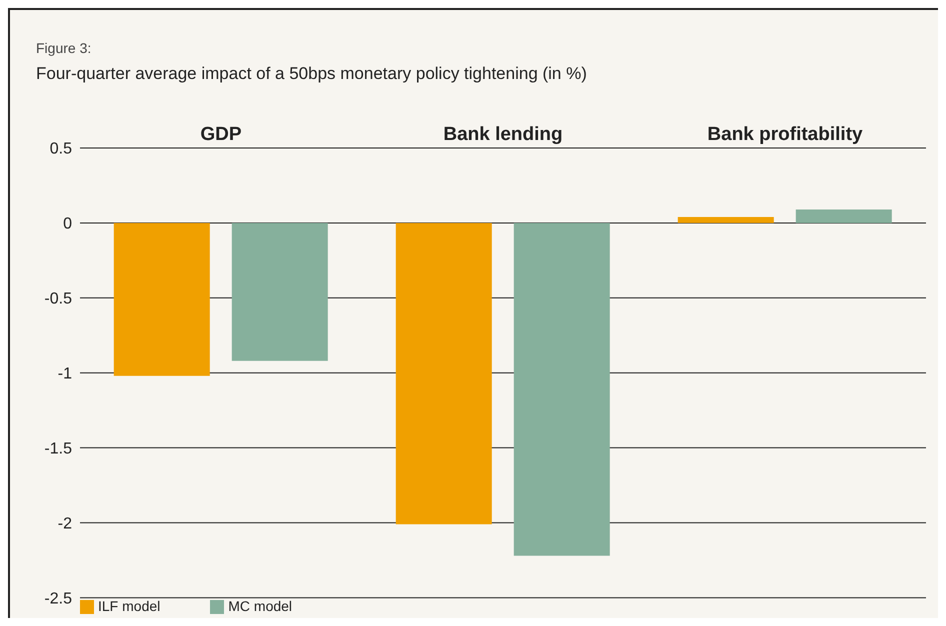 Image resolution: width=946 pixels, height=626 pixels. Describe the element at coordinates (58, 299) in the screenshot. I see `y-tick-label: -0.5` at that location.